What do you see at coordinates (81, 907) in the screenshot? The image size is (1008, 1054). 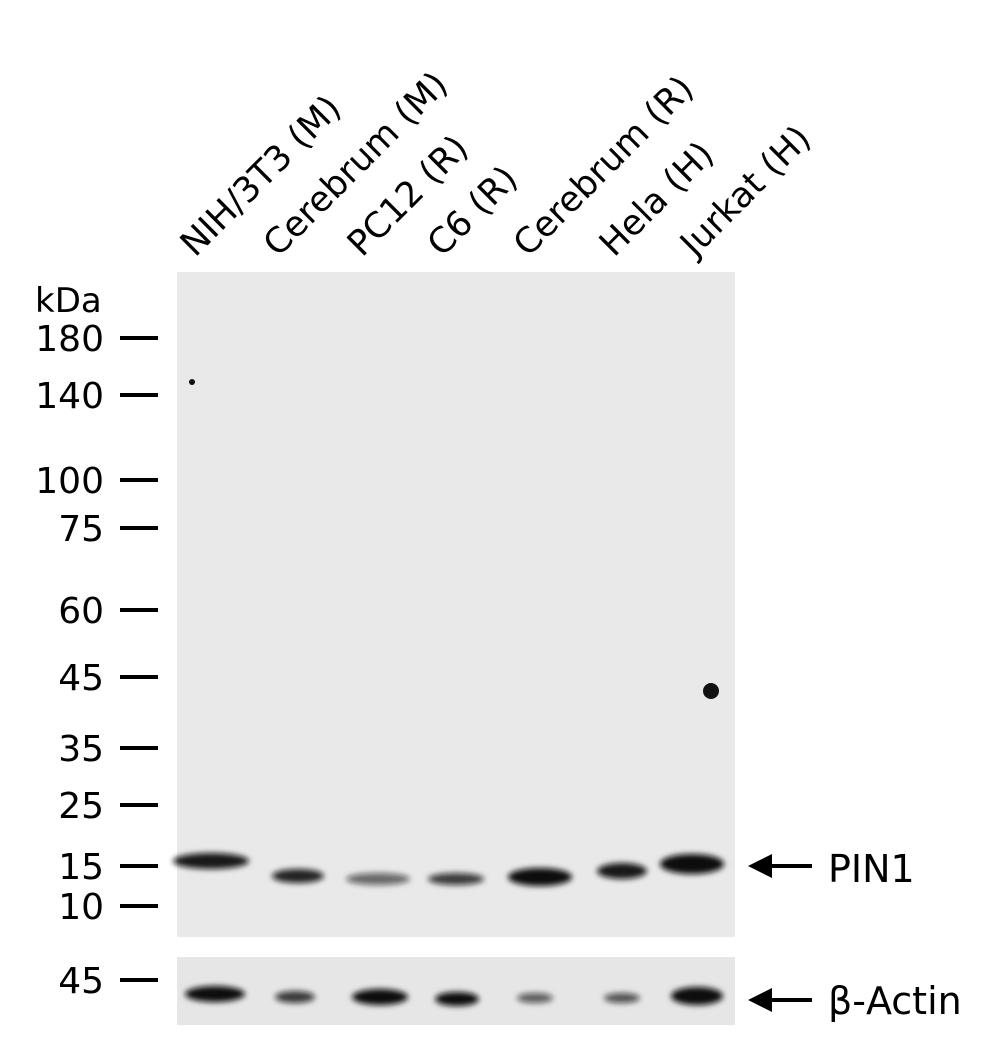 I see `marker-label: 10` at bounding box center [81, 907].